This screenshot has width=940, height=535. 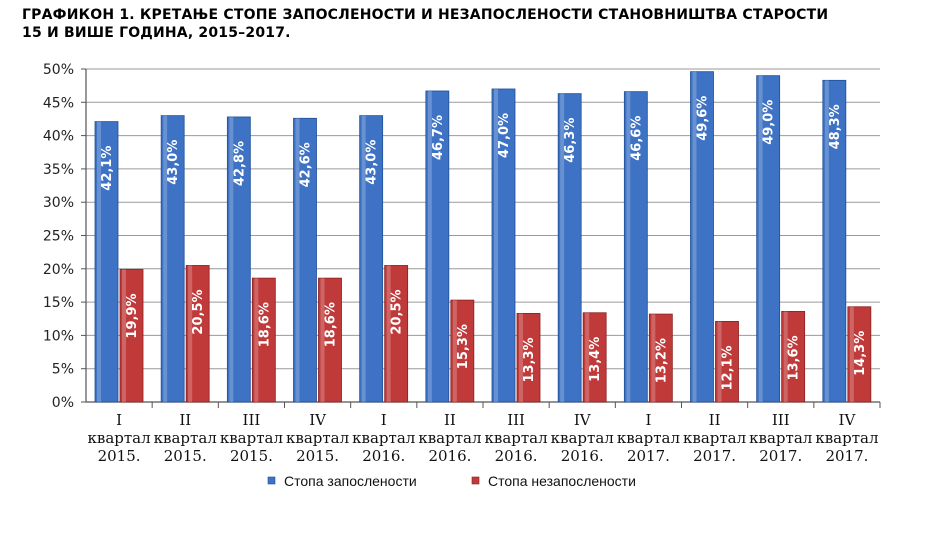 I want to click on y-tick-label: 35%, so click(x=58, y=170).